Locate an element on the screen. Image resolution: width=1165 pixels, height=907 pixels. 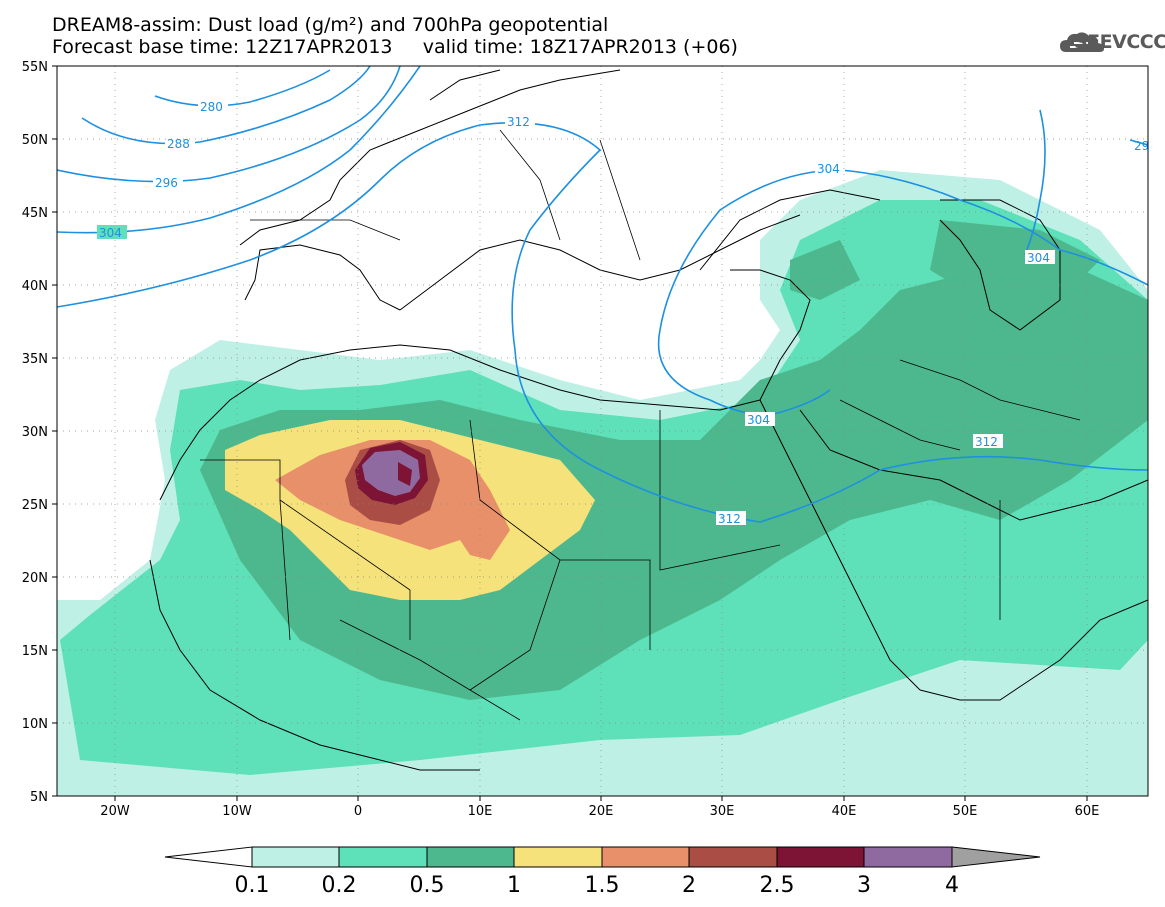
colorbar-labels: 0.1 0.2 0.5 1 1.5 2 2.5 3 4 is located at coordinates (597, 885).